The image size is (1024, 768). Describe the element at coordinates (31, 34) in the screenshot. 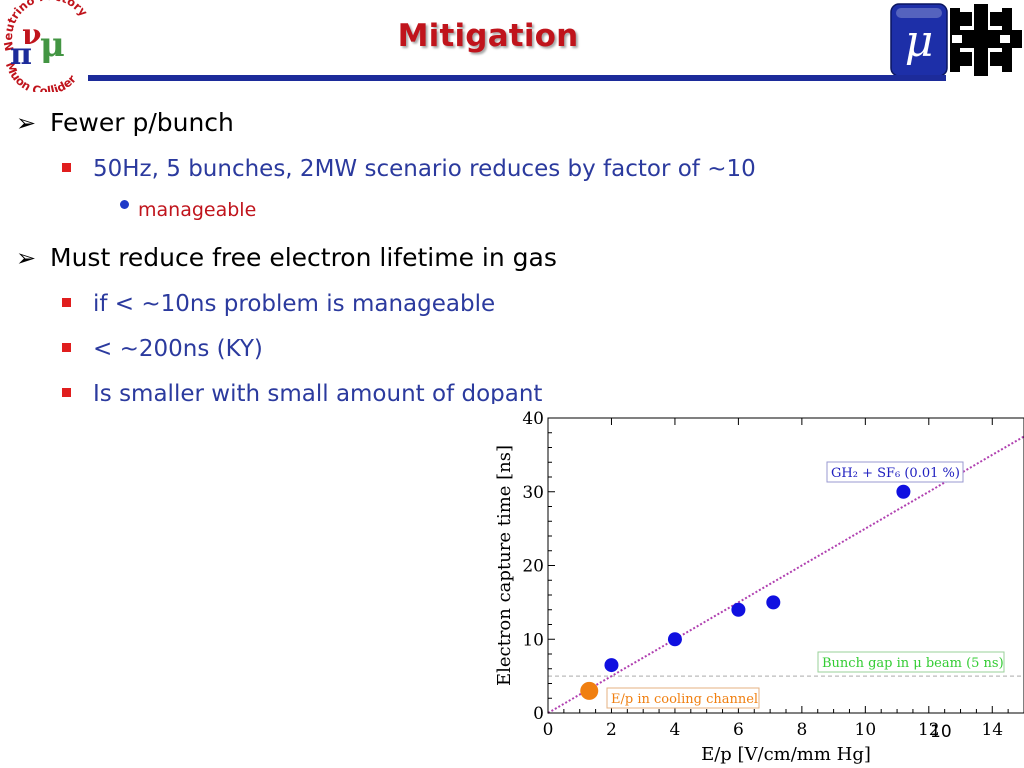

I see `logo-nu-glyph: ν` at that location.